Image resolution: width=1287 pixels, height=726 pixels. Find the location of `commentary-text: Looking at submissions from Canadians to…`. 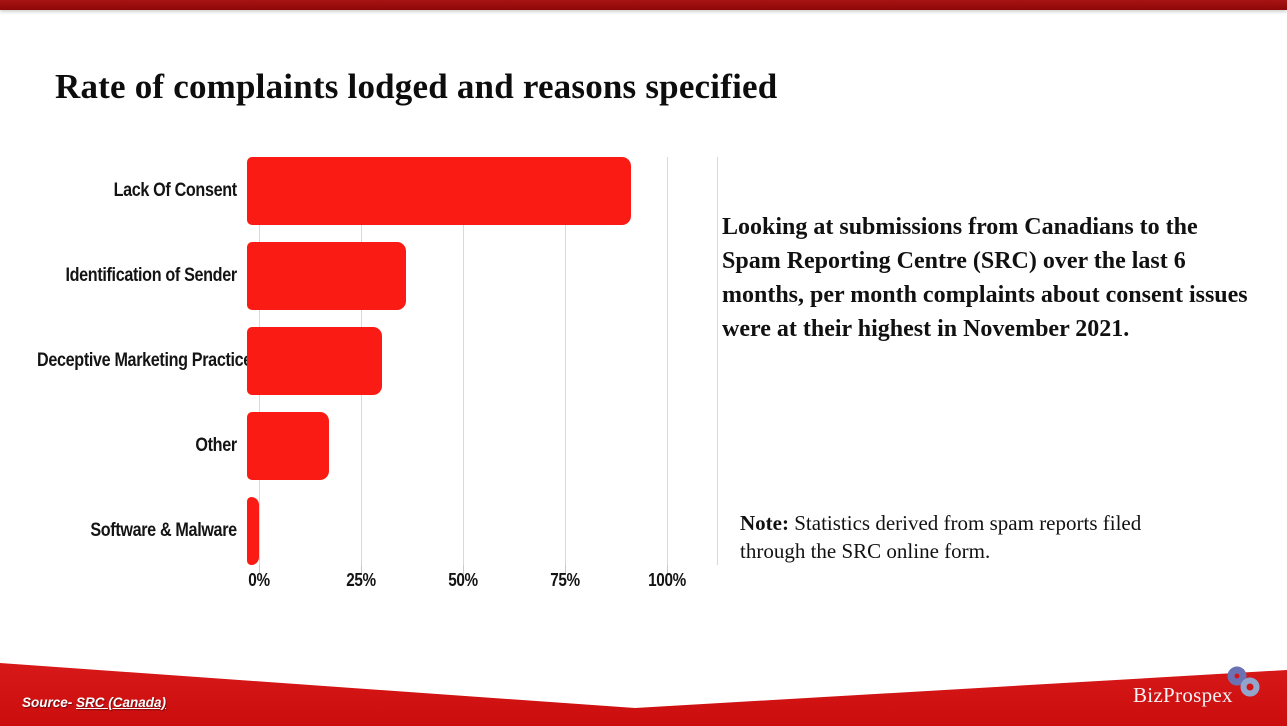

commentary-text: Looking at submissions from Canadians to… is located at coordinates (985, 278).